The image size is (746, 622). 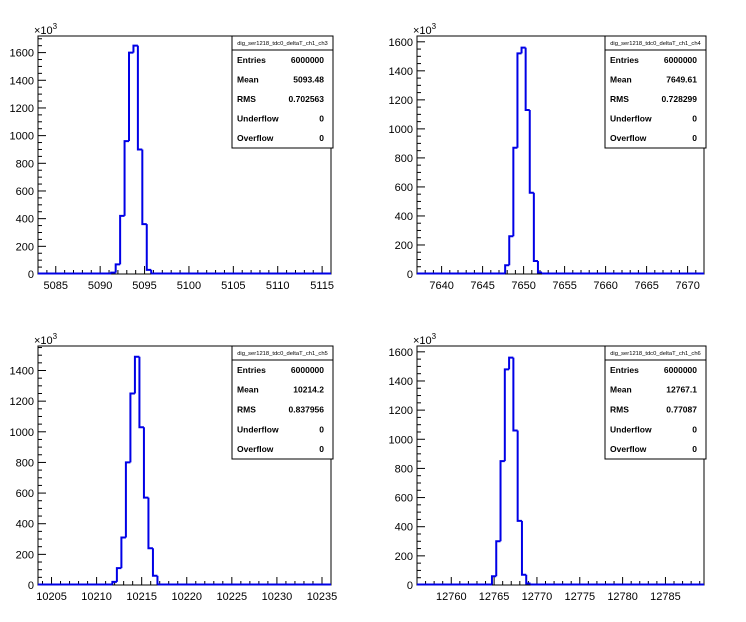 I want to click on x-tick-label: 5085, so click(x=56, y=286).